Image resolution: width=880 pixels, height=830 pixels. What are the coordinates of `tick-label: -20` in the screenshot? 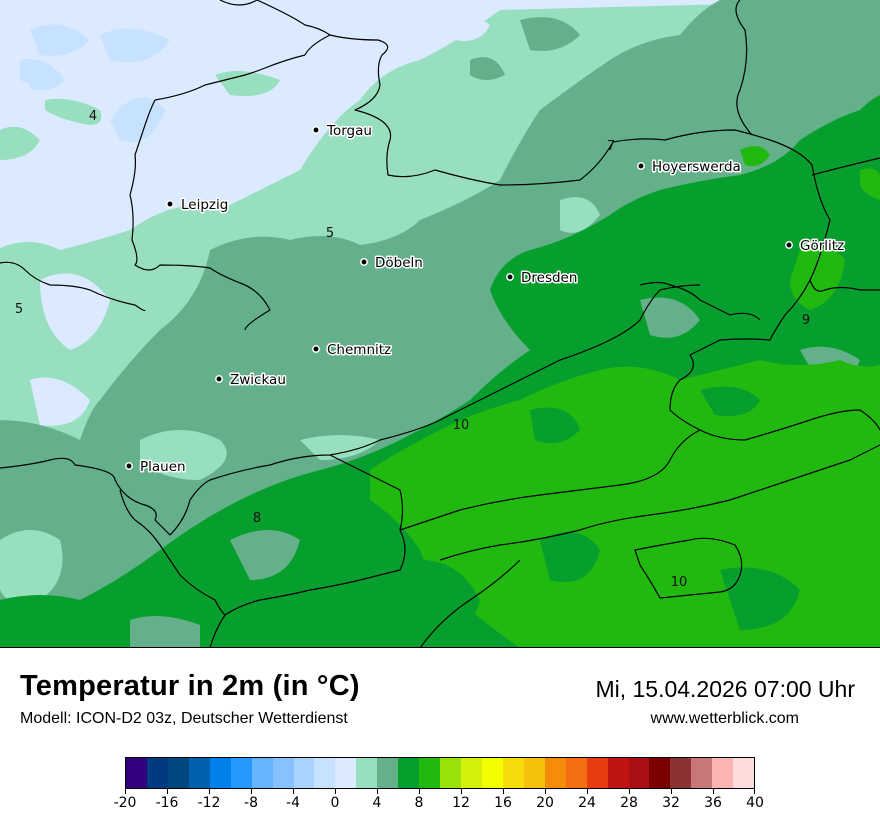 It's located at (125, 803).